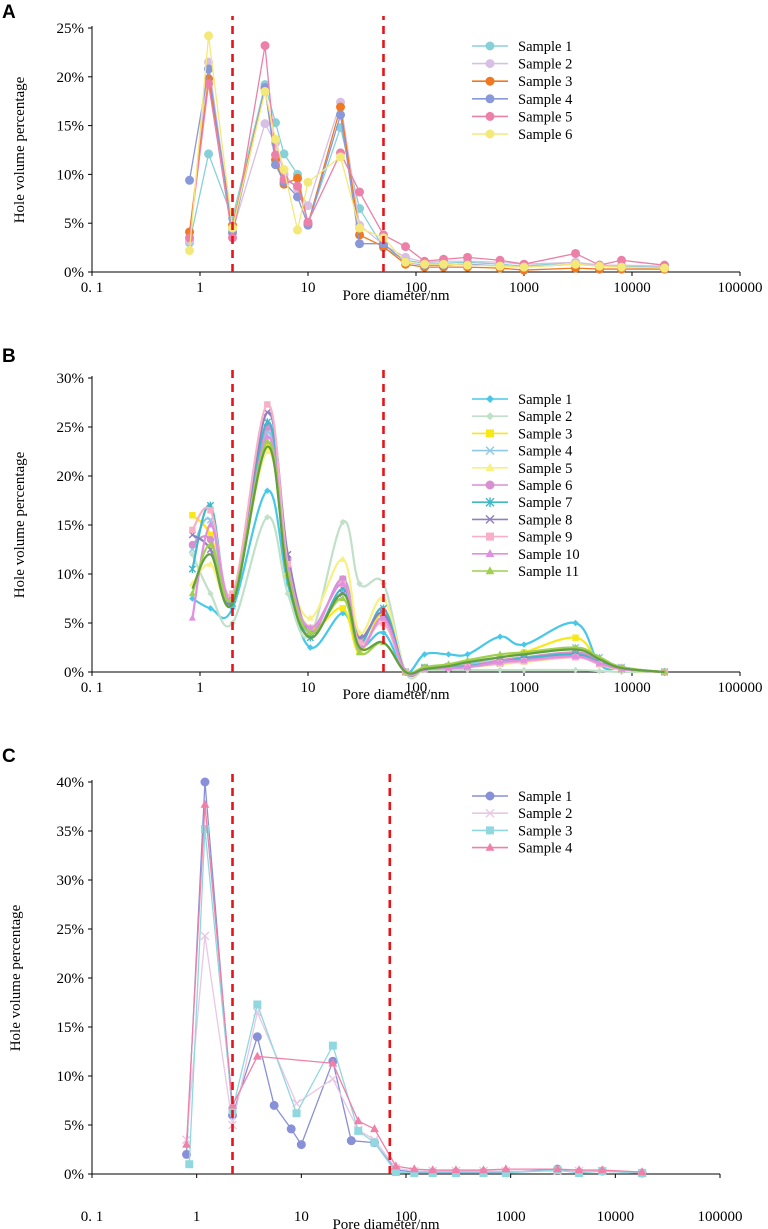 Image resolution: width=768 pixels, height=1229 pixels. Describe the element at coordinates (71, 29) in the screenshot. I see `y-tick-label: 25%` at that location.